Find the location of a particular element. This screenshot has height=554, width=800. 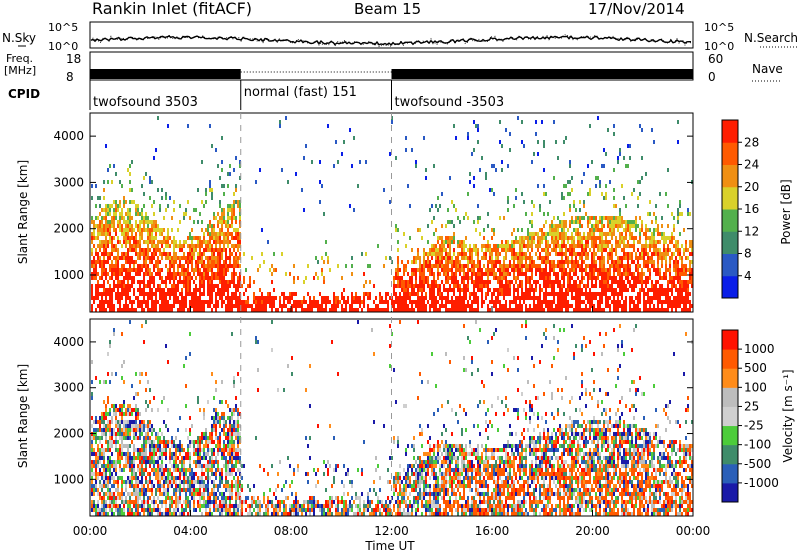

colorbar-tick-label: 24 is located at coordinates (751, 165).